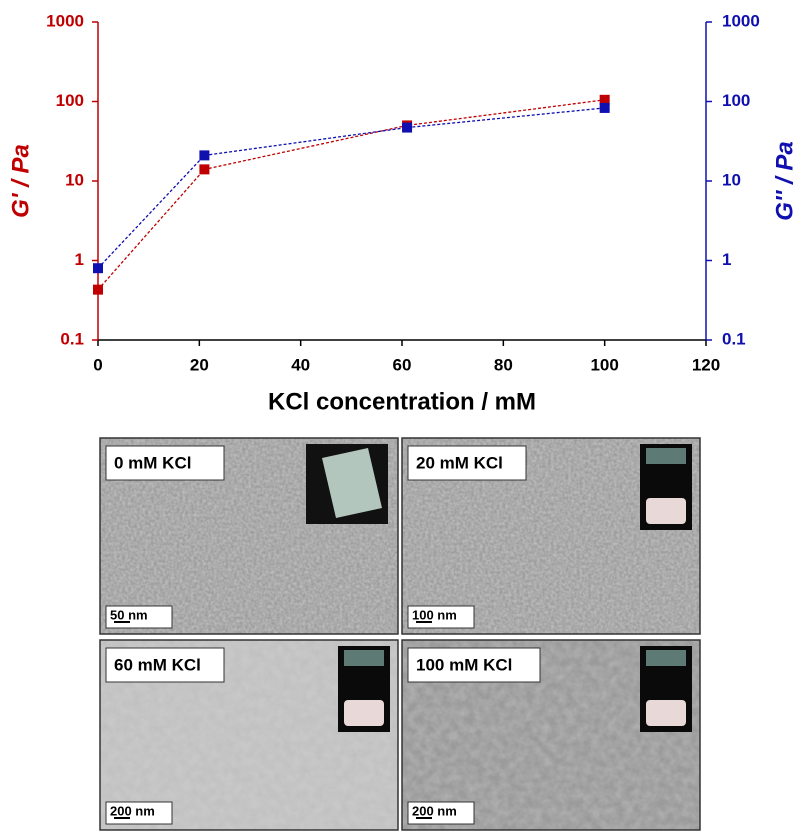 This screenshot has width=808, height=838. I want to click on y2-tick-label: 1000, so click(741, 20).